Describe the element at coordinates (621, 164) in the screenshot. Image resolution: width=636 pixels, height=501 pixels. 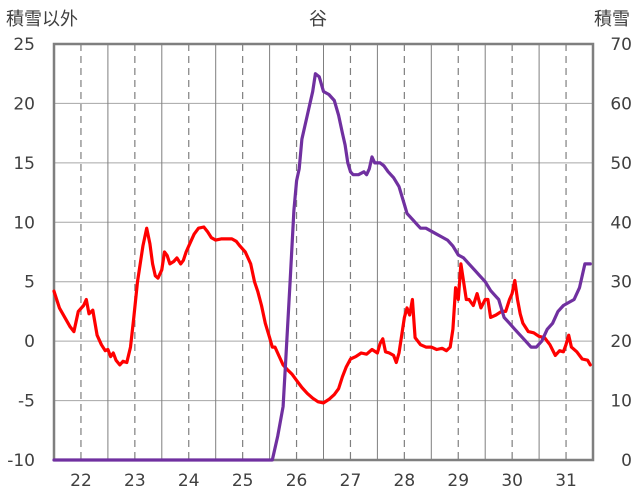
I see `right-tick-label: 50` at that location.